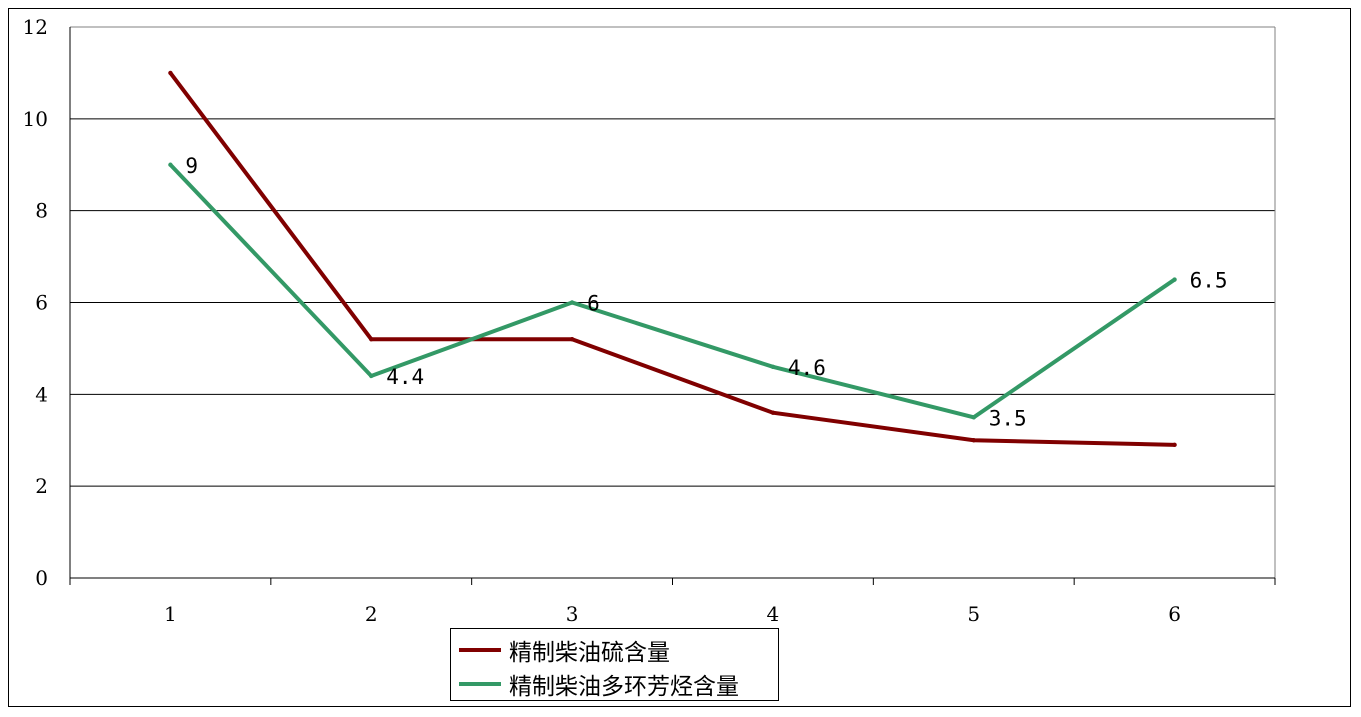  I want to click on data-label-series-1-point-1: 9, so click(191, 166).